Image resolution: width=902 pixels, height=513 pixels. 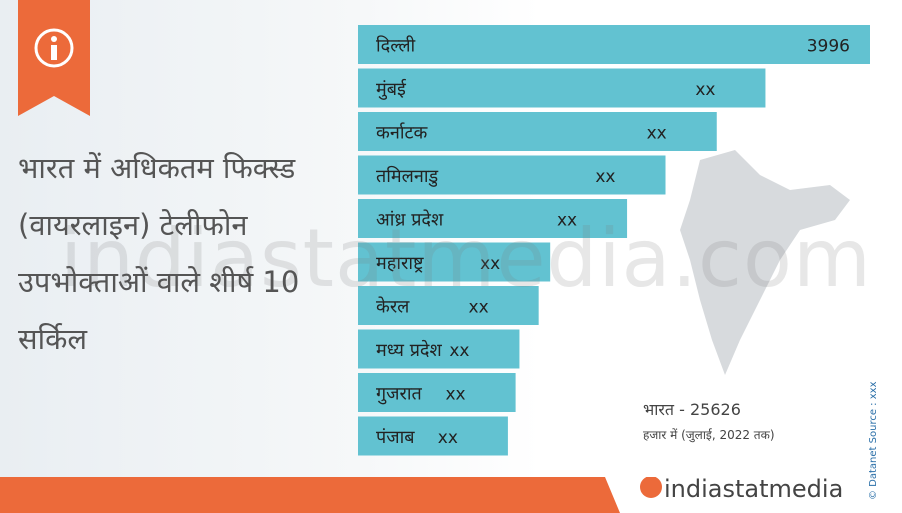 I want to click on value-label: 3996, so click(x=828, y=47).